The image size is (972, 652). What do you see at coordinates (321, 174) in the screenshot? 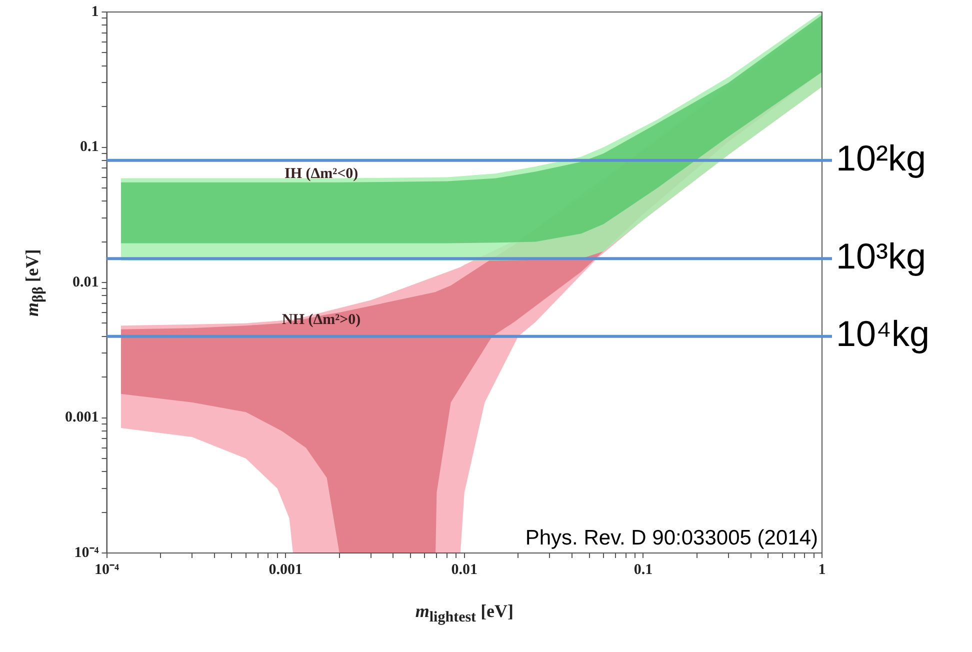
I see `annotation: IH (Δm²<0)` at bounding box center [321, 174].